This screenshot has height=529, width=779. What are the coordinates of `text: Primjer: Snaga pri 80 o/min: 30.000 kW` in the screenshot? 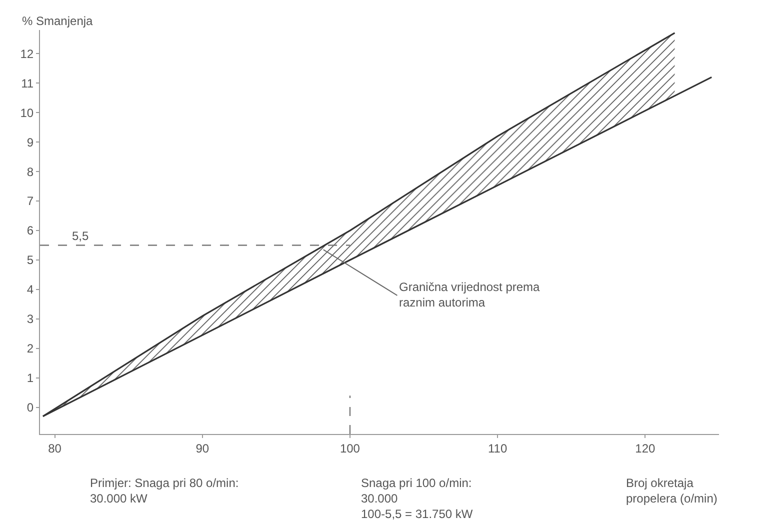 It's located at (164, 491).